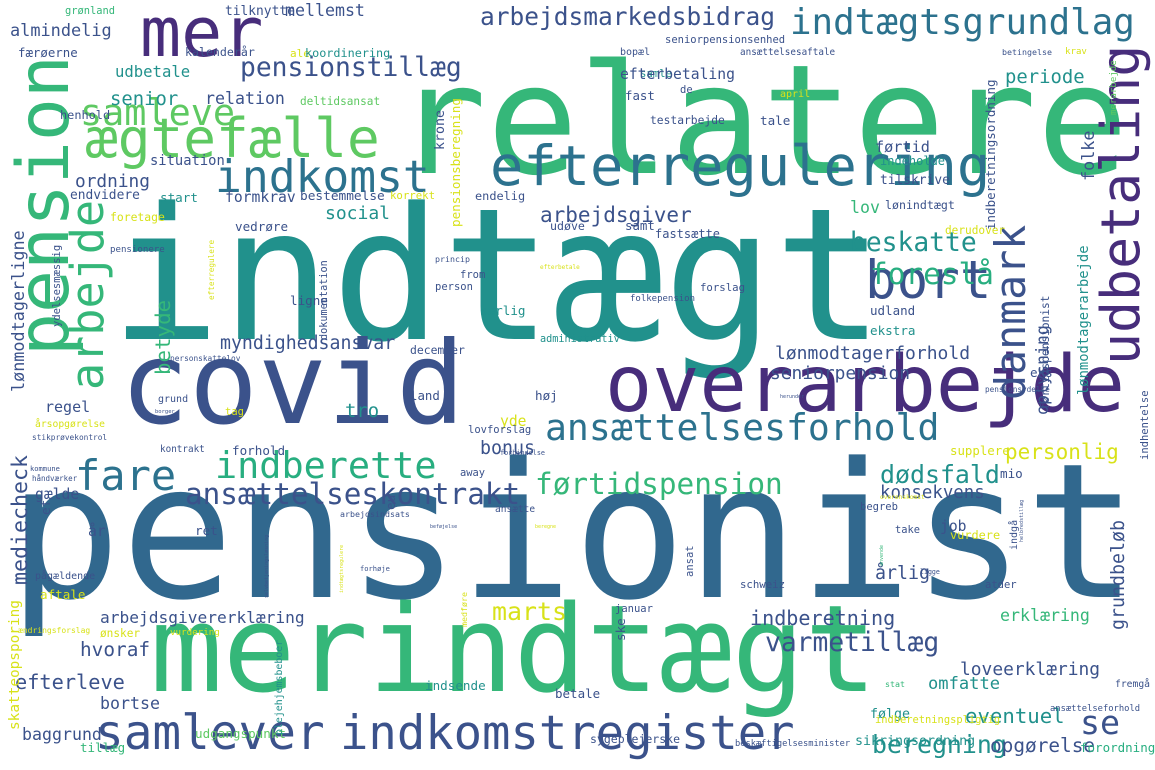  I want to click on cloud-word: udøve, so click(567, 226).